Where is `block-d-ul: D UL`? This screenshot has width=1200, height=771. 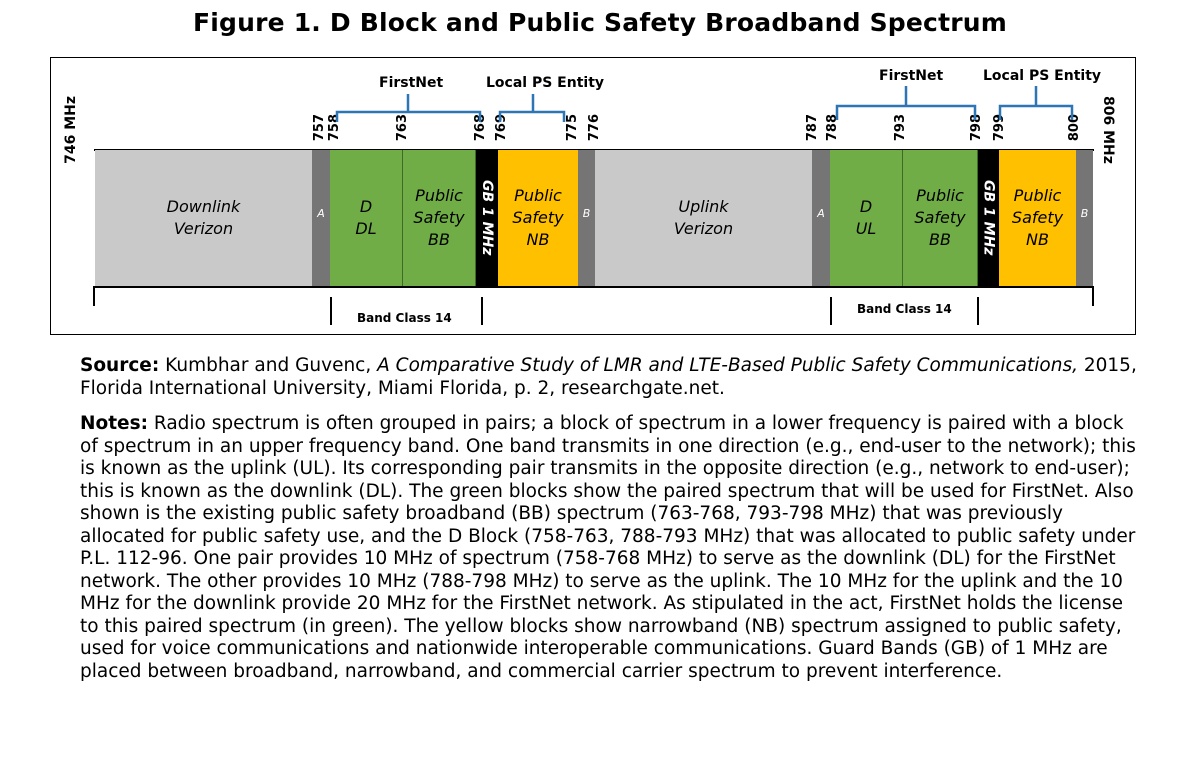 block-d-ul: D UL is located at coordinates (866, 218).